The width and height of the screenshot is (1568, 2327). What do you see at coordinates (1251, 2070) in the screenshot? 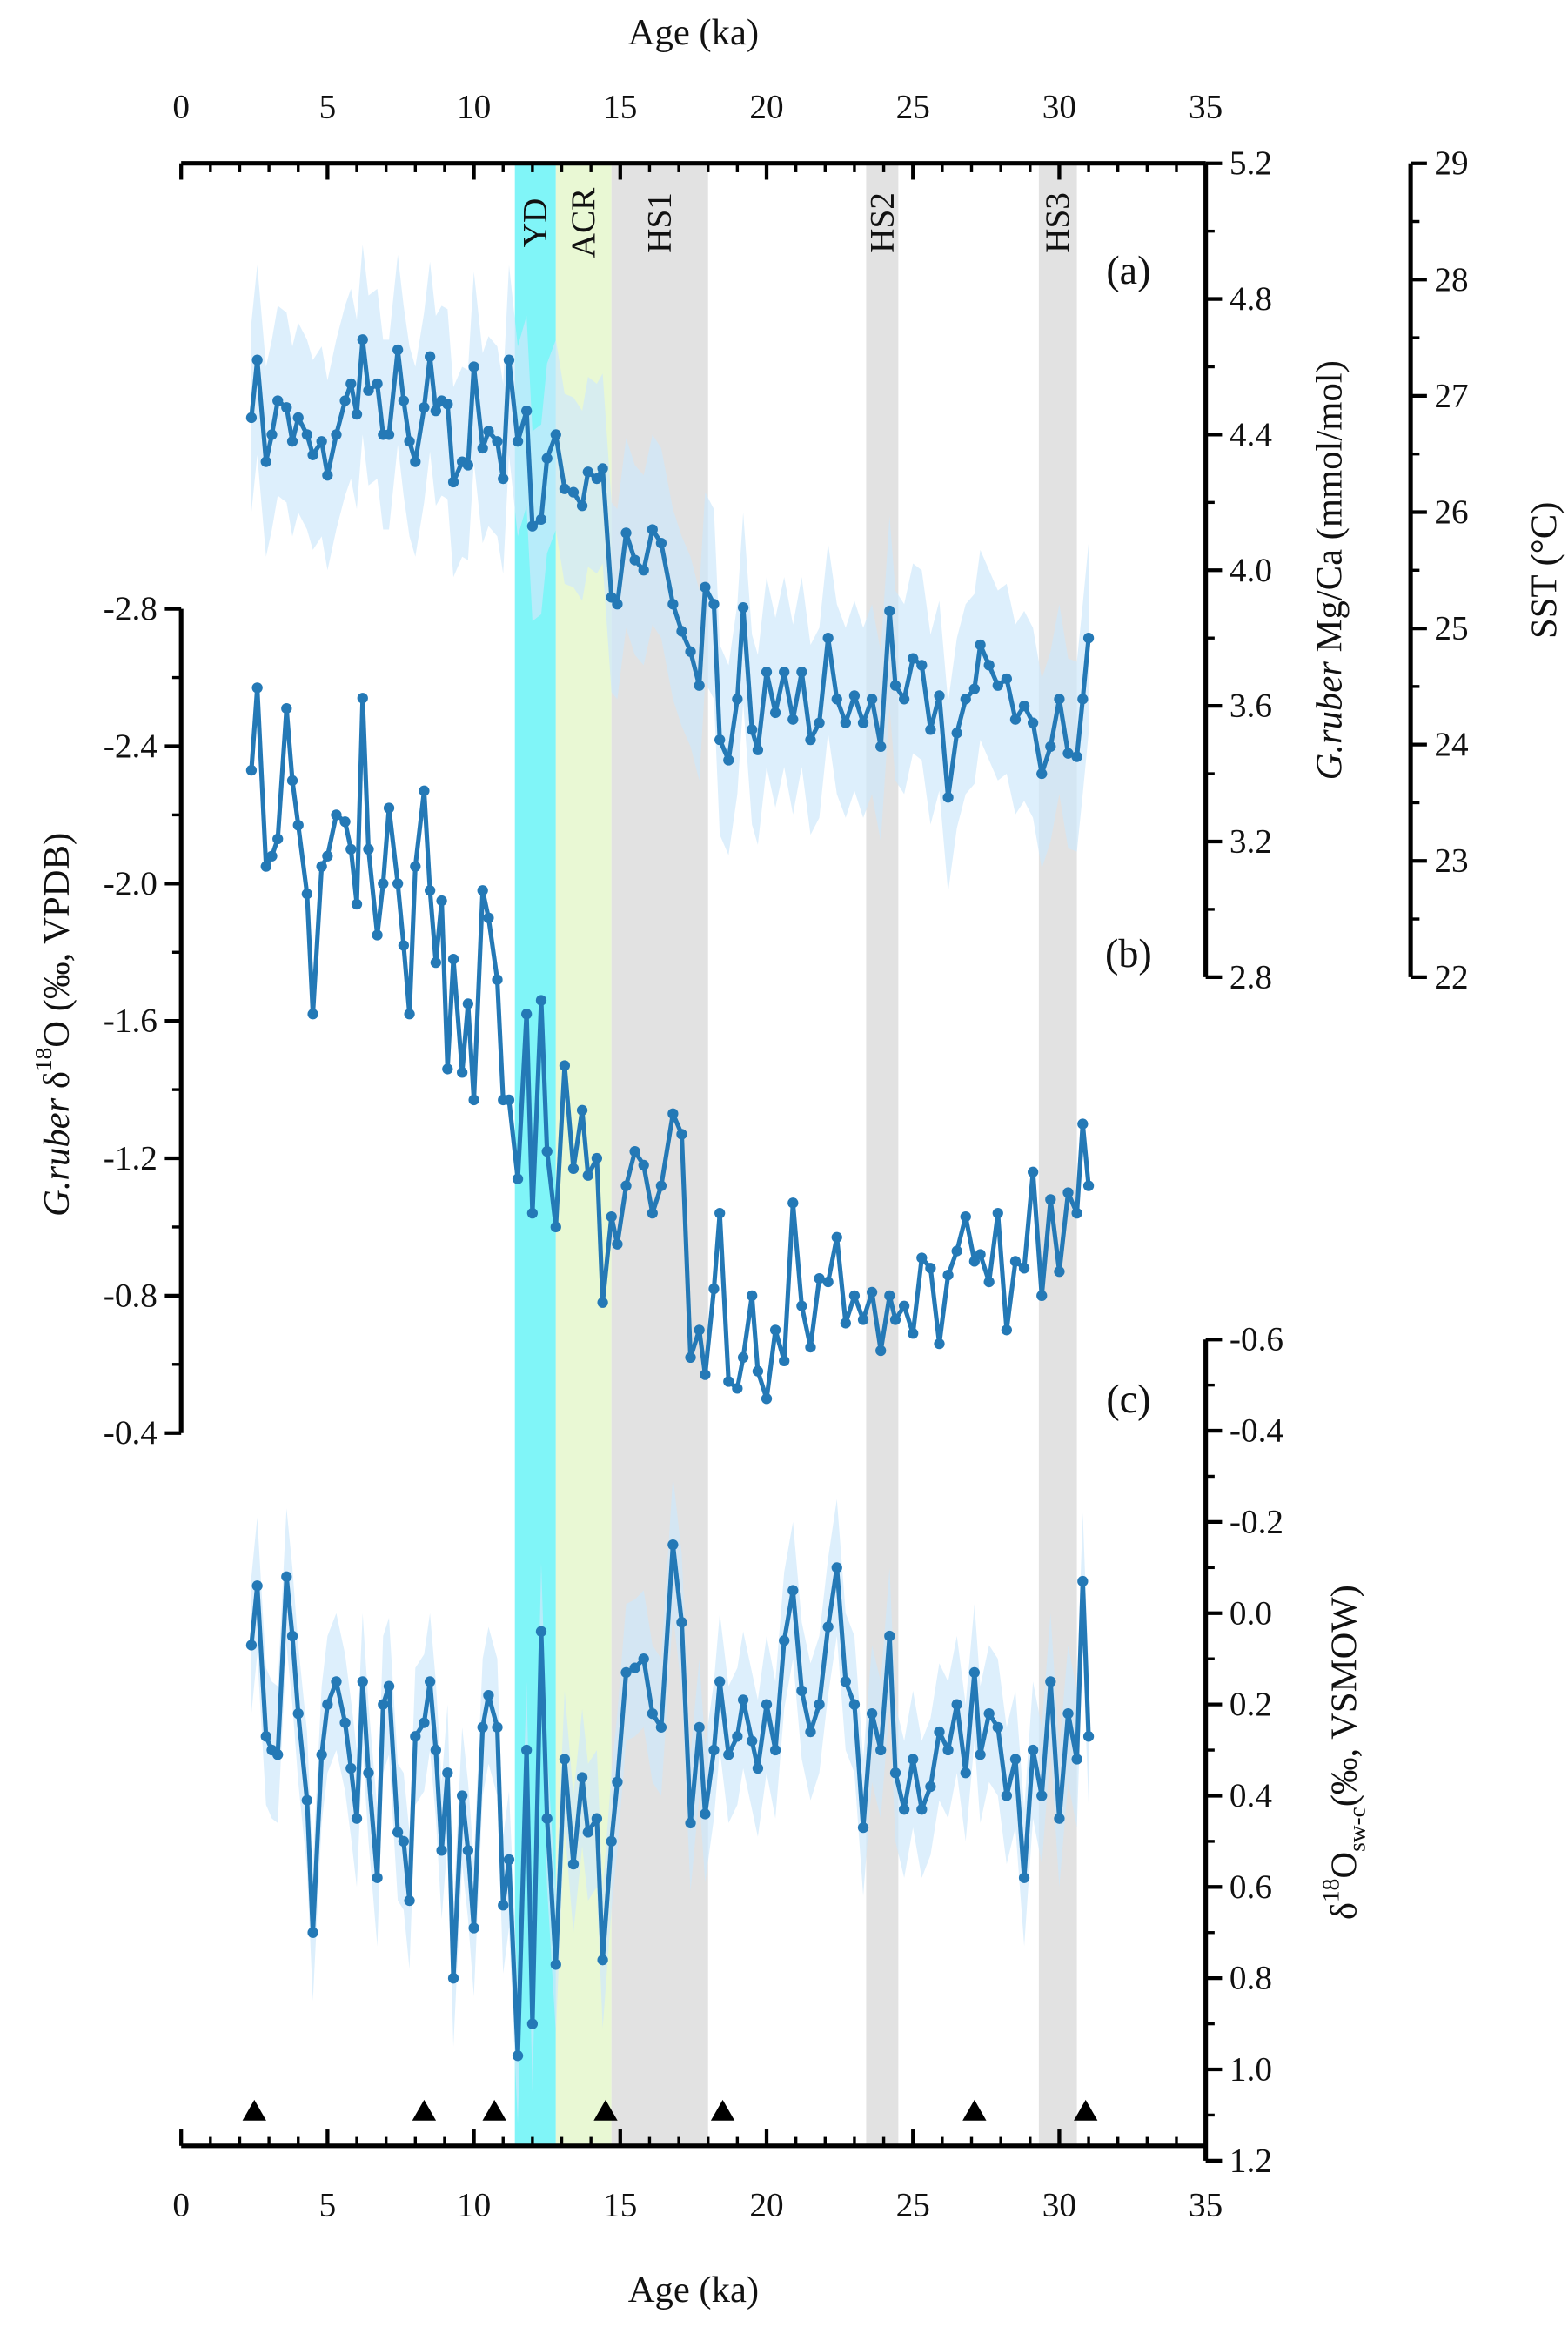
I see `y-tick-label: 1.0` at bounding box center [1251, 2070].